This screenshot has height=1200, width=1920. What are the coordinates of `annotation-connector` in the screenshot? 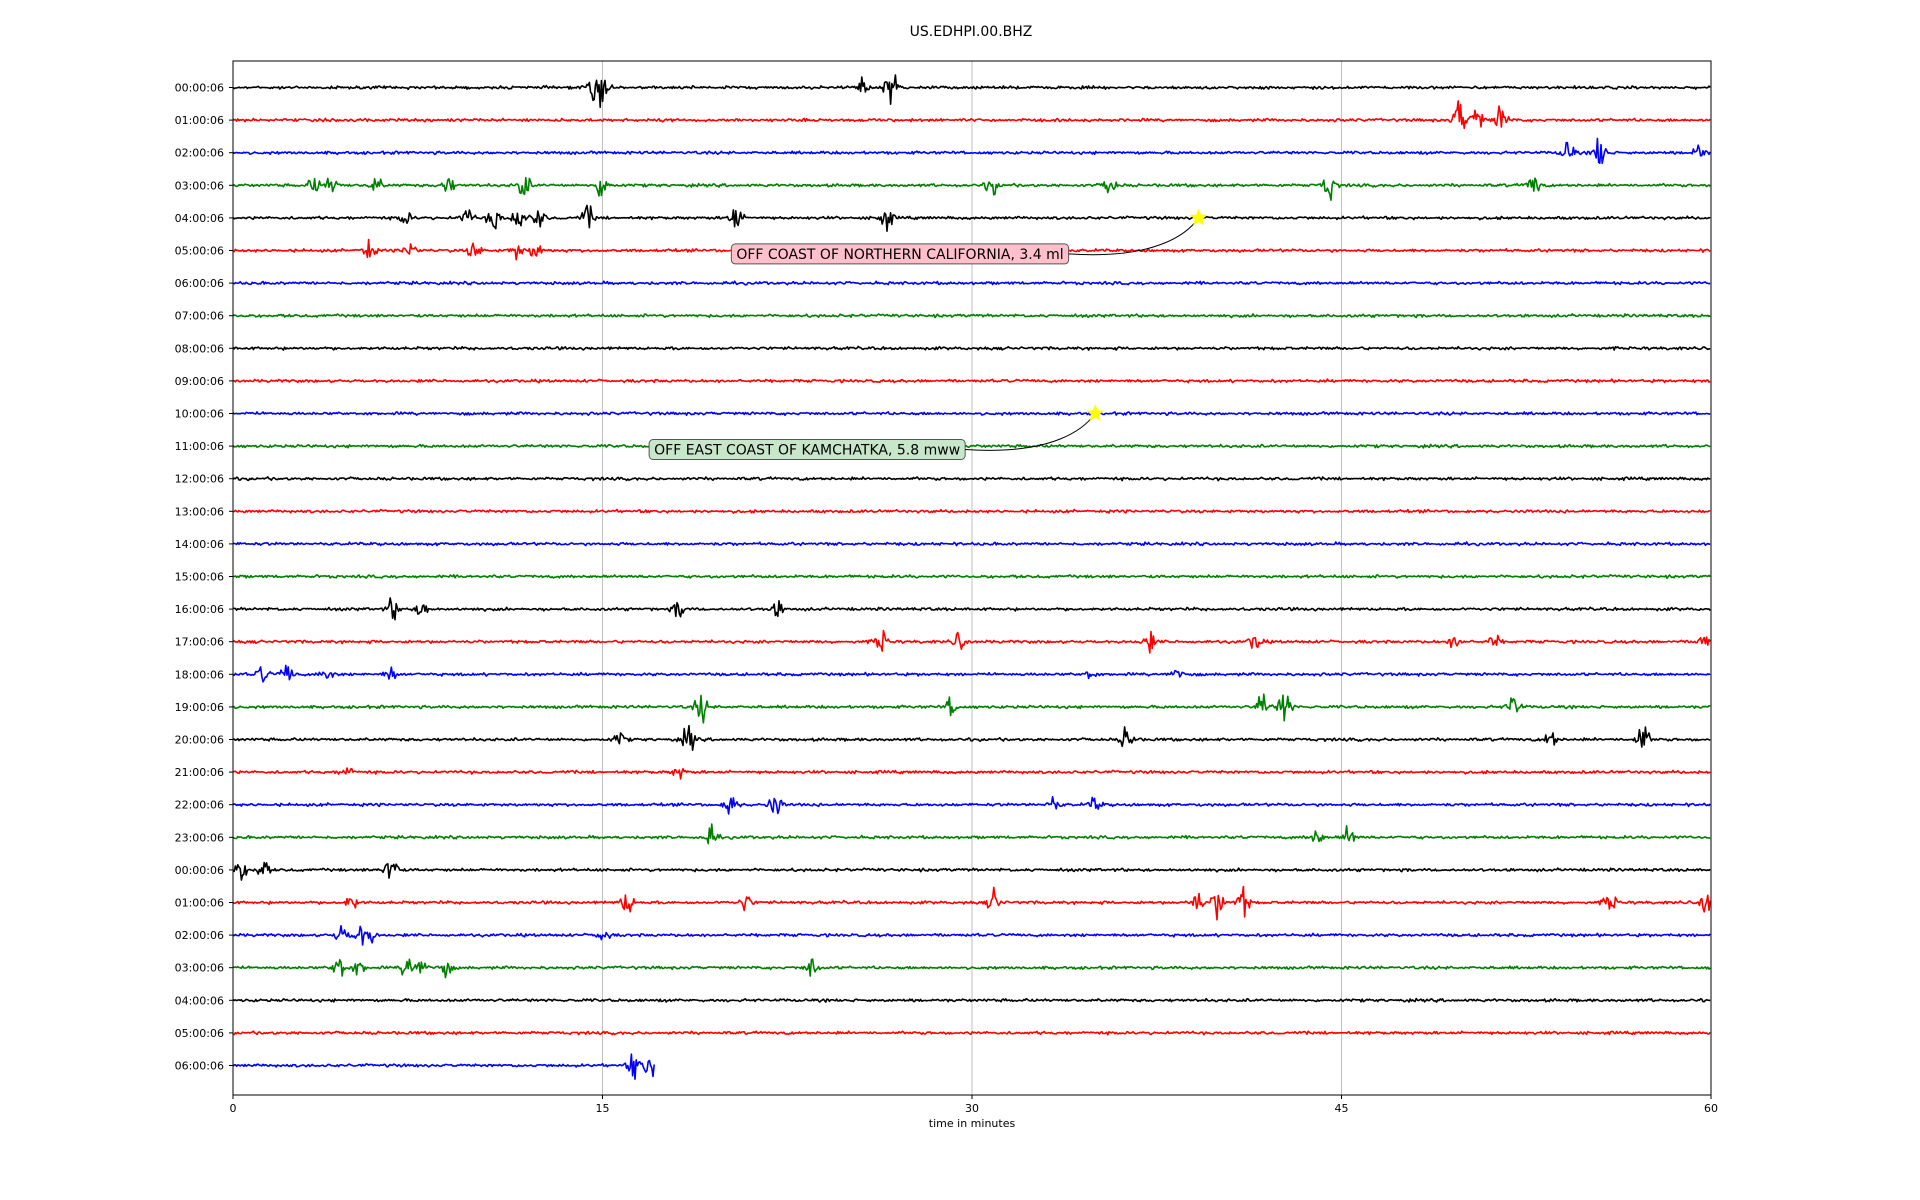 It's located at (1134, 236).